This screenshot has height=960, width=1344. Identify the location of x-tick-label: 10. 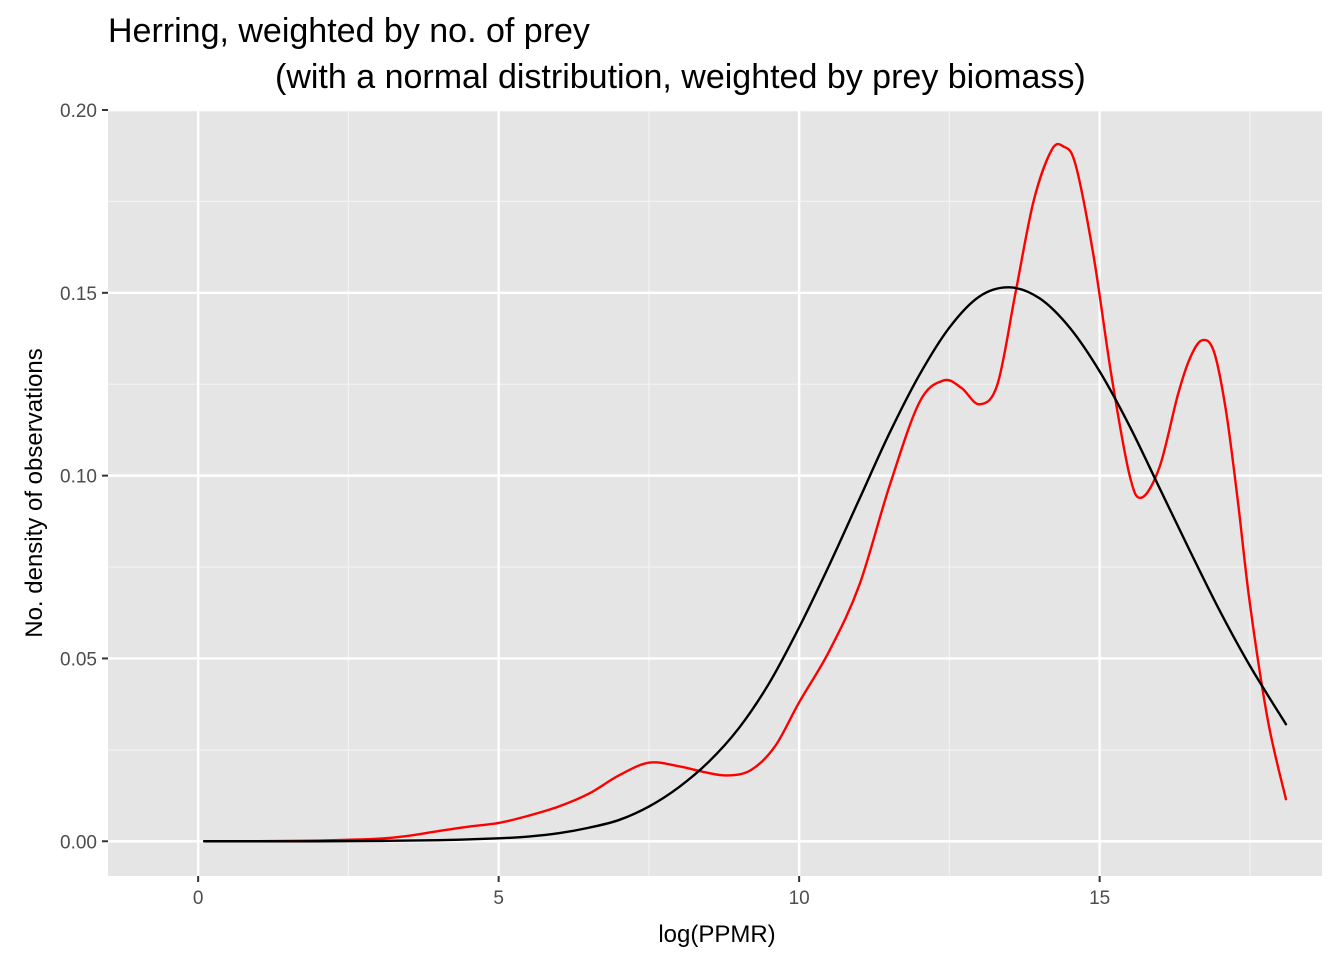
(799, 898).